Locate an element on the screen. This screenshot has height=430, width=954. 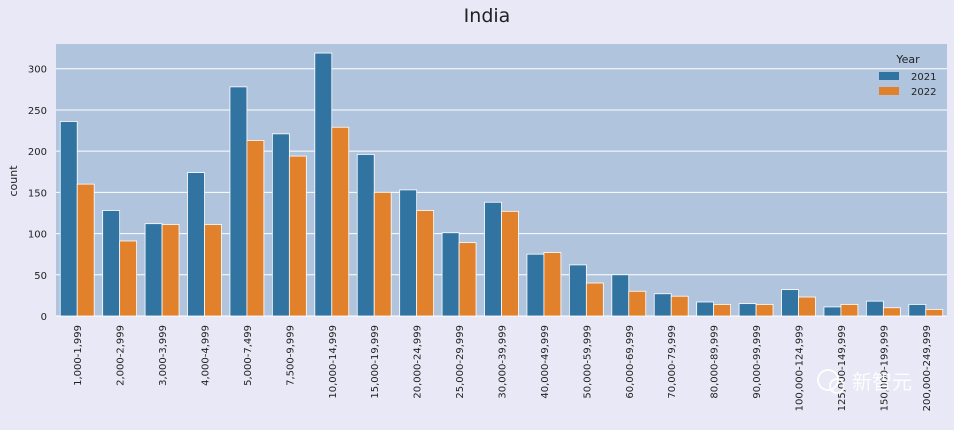
x-tick-label: 20,000-24,999 is located at coordinates (418, 362).